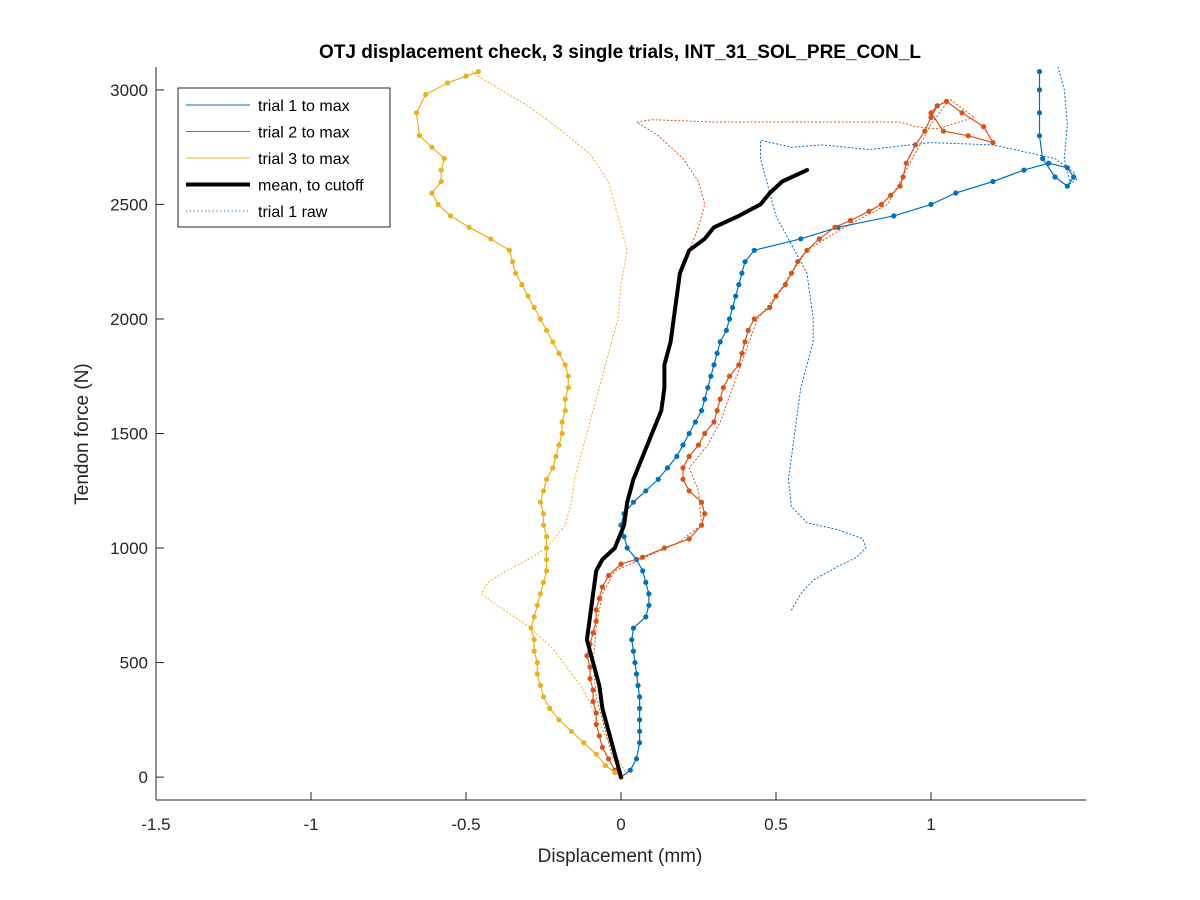  Describe the element at coordinates (310, 824) in the screenshot. I see `x-tick-label: -1` at that location.